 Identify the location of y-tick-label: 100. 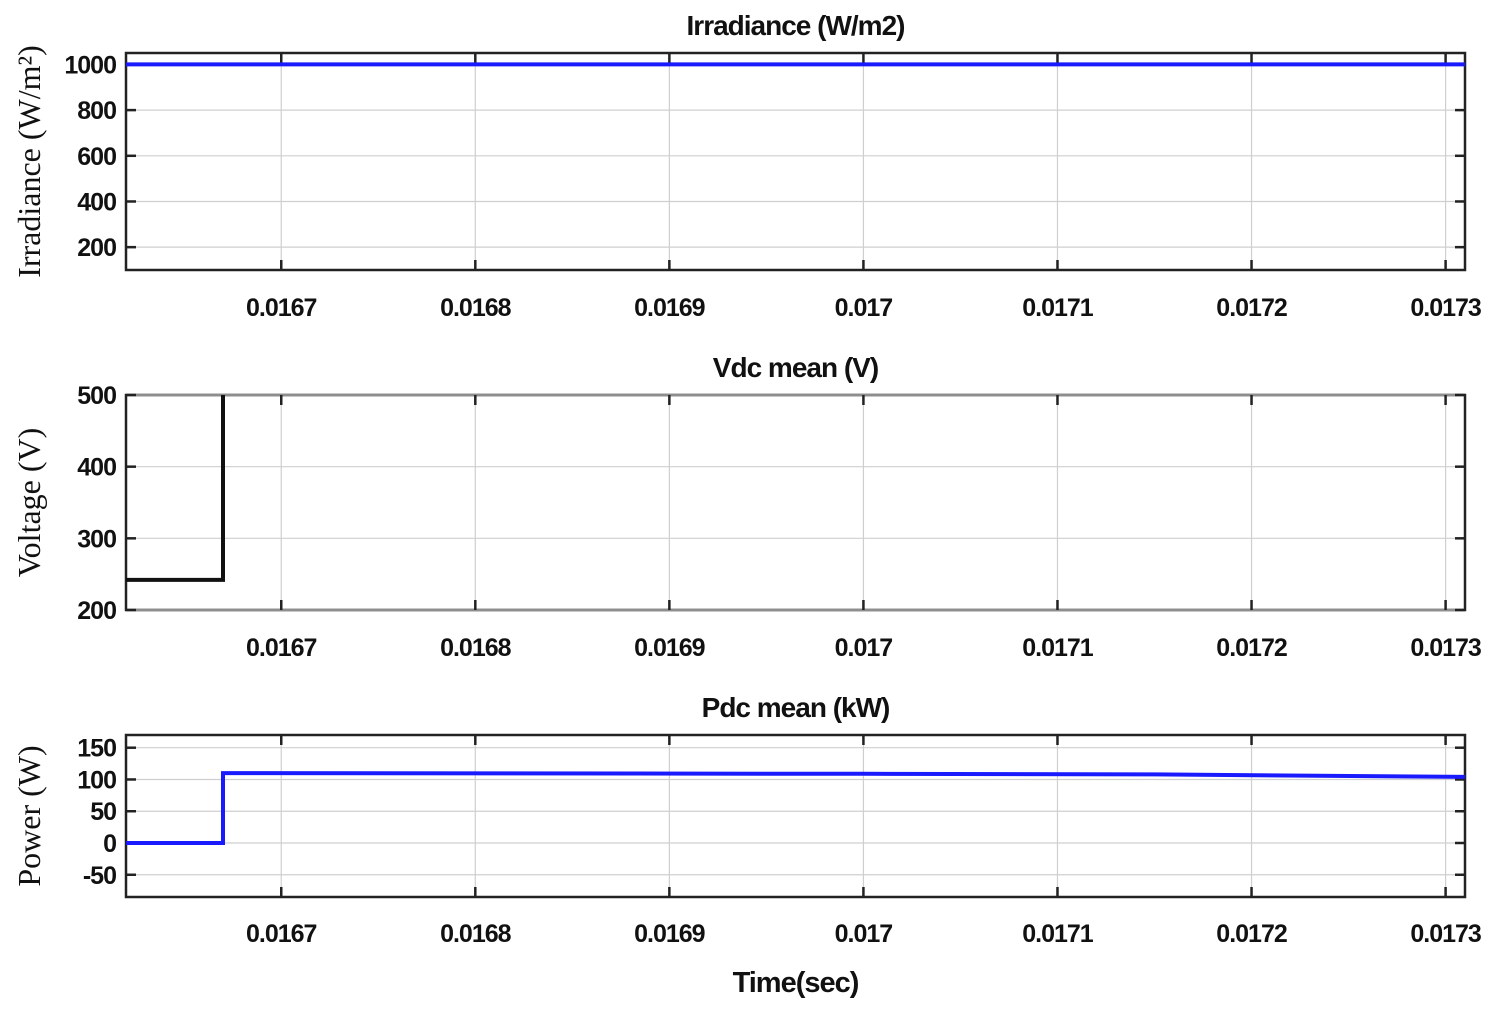
(96, 780).